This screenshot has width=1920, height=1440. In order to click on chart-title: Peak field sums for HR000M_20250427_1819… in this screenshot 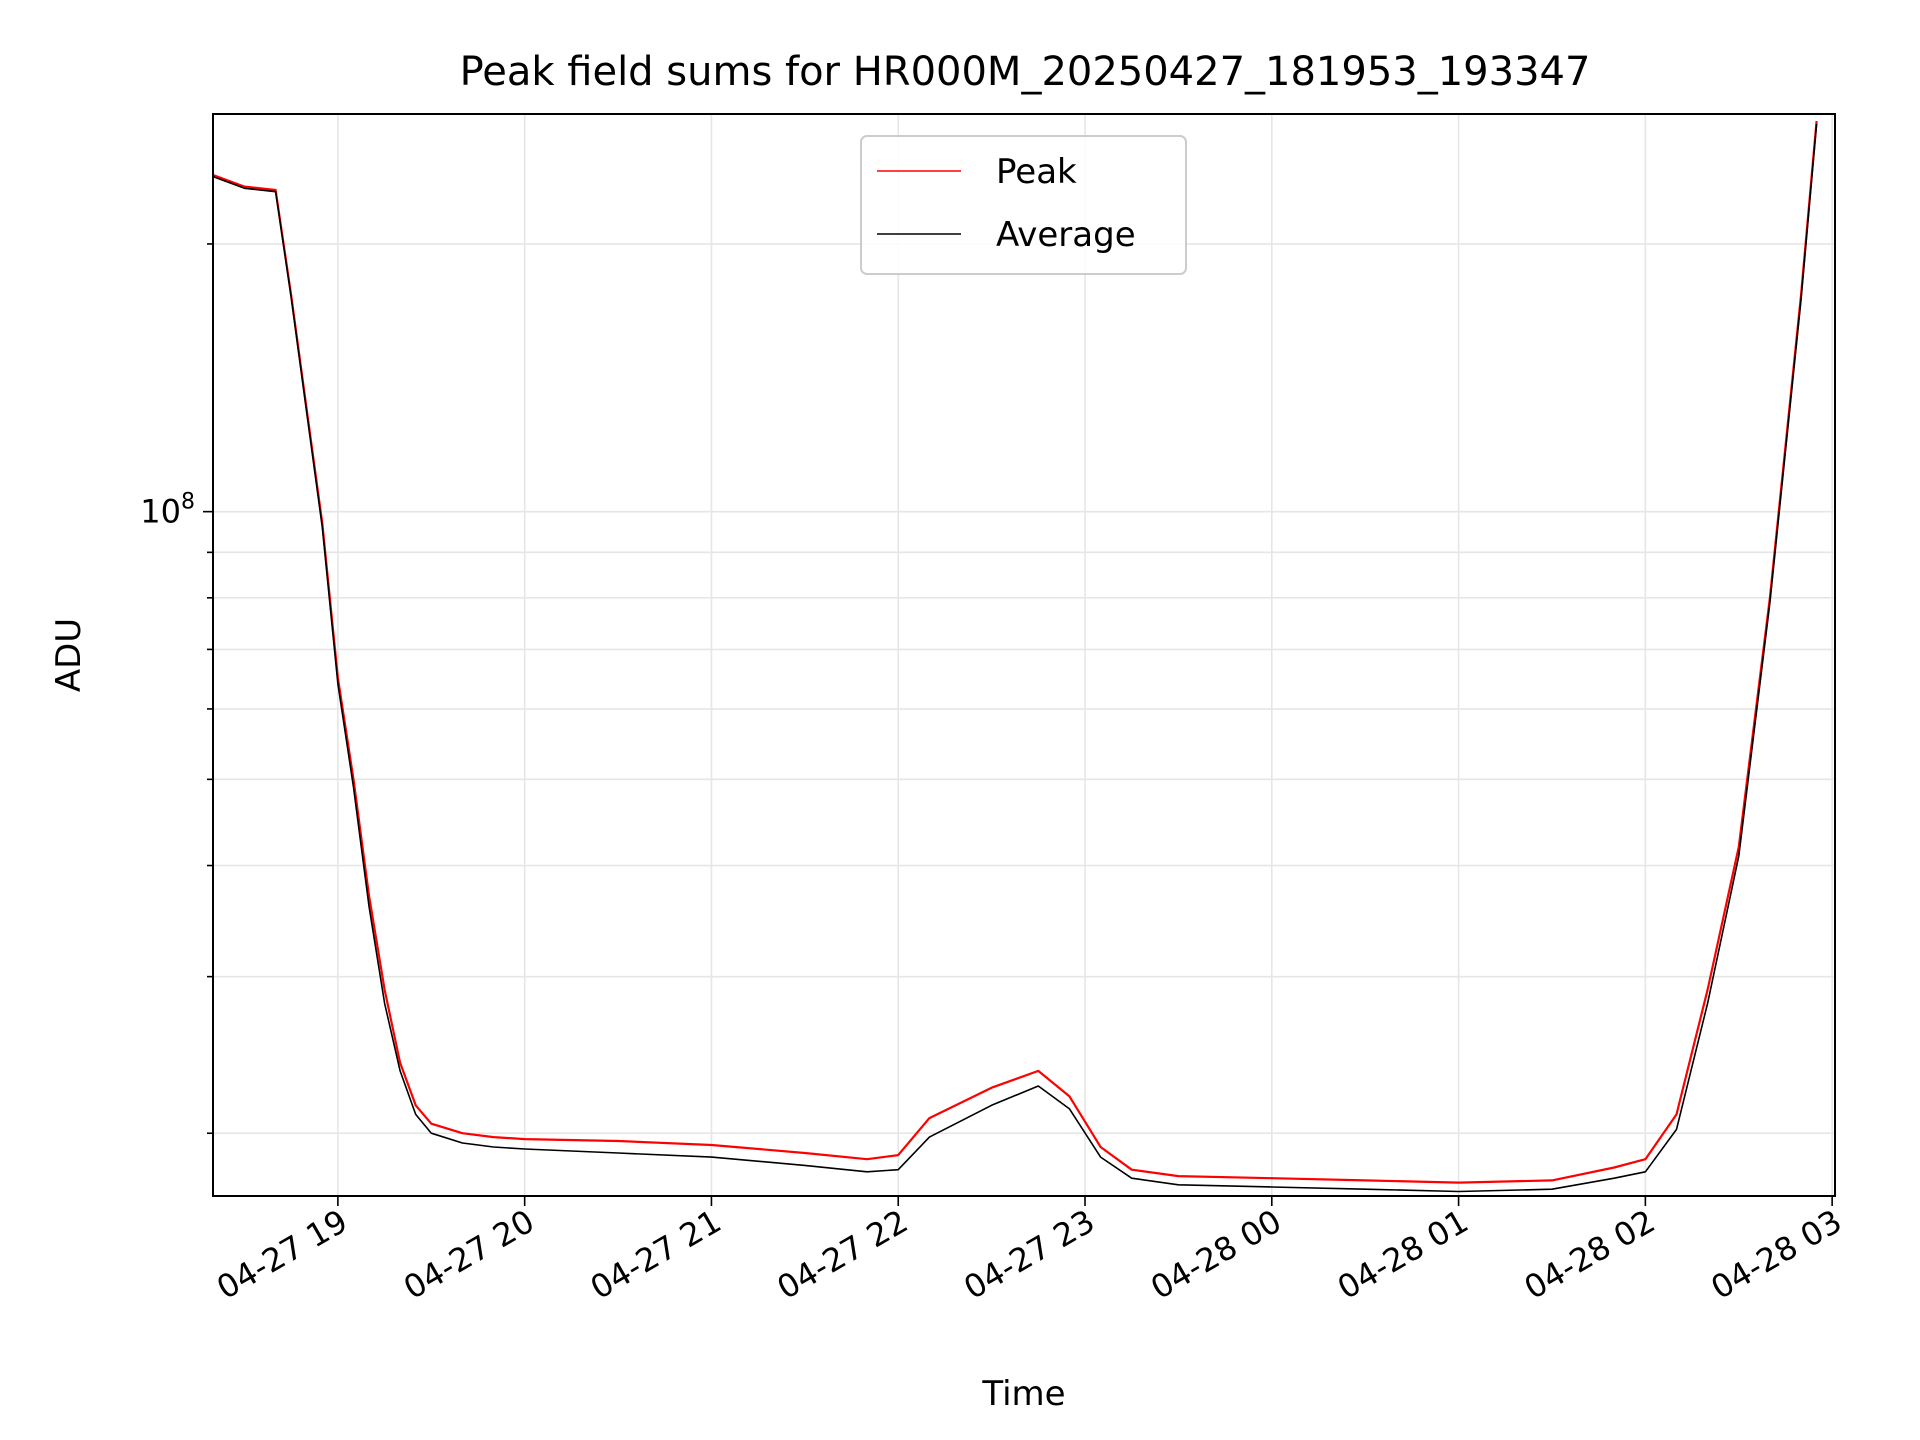, I will do `click(1025, 72)`.